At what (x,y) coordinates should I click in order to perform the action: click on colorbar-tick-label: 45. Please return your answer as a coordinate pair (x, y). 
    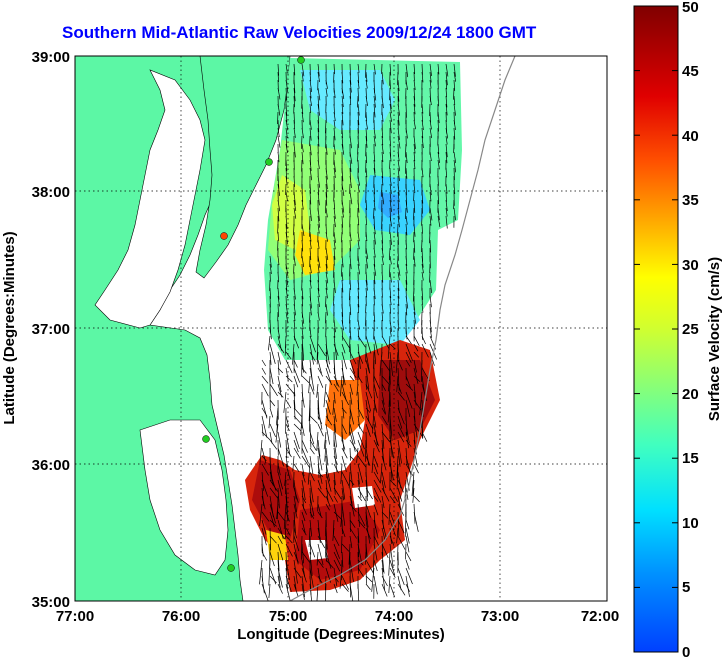
    Looking at the image, I should click on (690, 71).